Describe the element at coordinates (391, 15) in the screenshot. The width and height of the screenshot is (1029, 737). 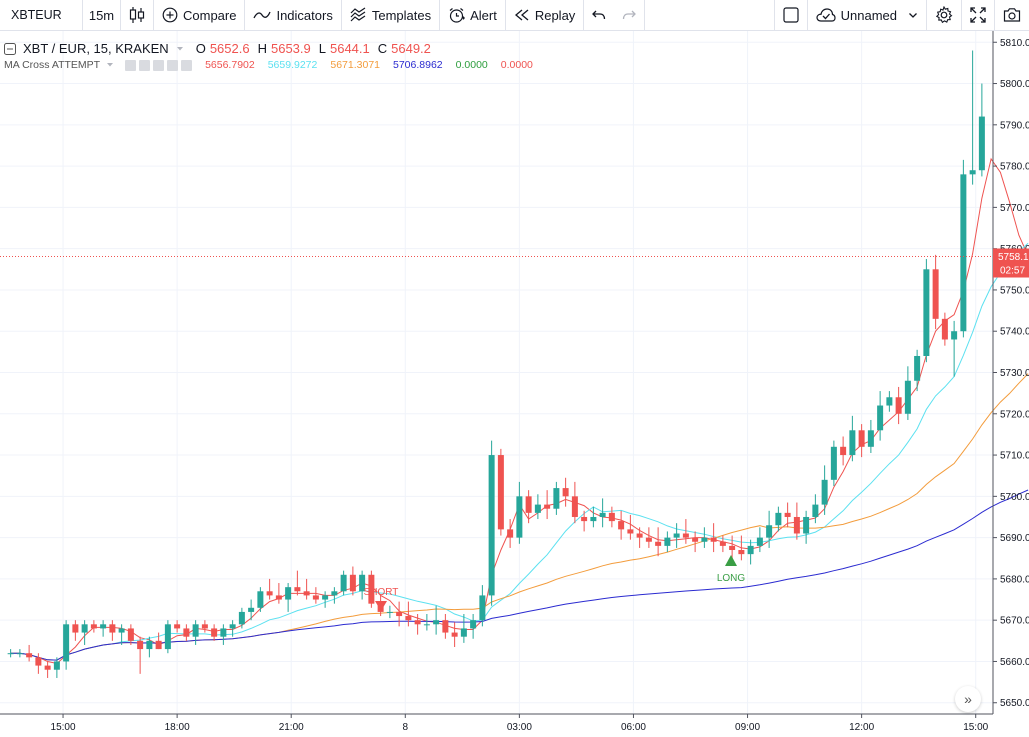
I see `templates-button: Templates` at that location.